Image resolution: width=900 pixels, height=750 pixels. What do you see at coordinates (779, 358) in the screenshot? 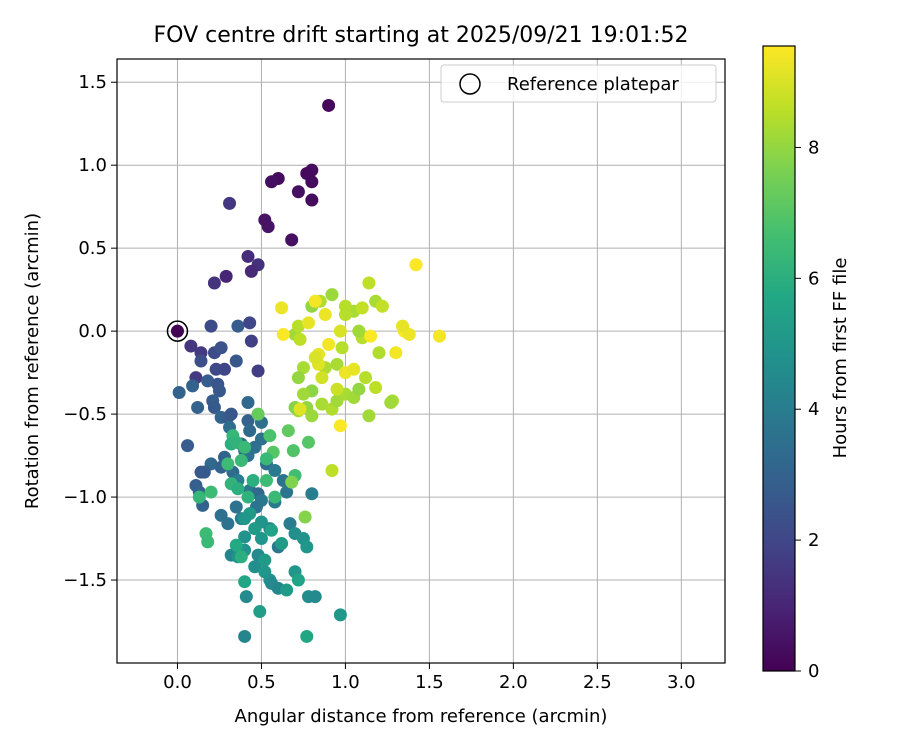
I see `colorbar` at bounding box center [779, 358].